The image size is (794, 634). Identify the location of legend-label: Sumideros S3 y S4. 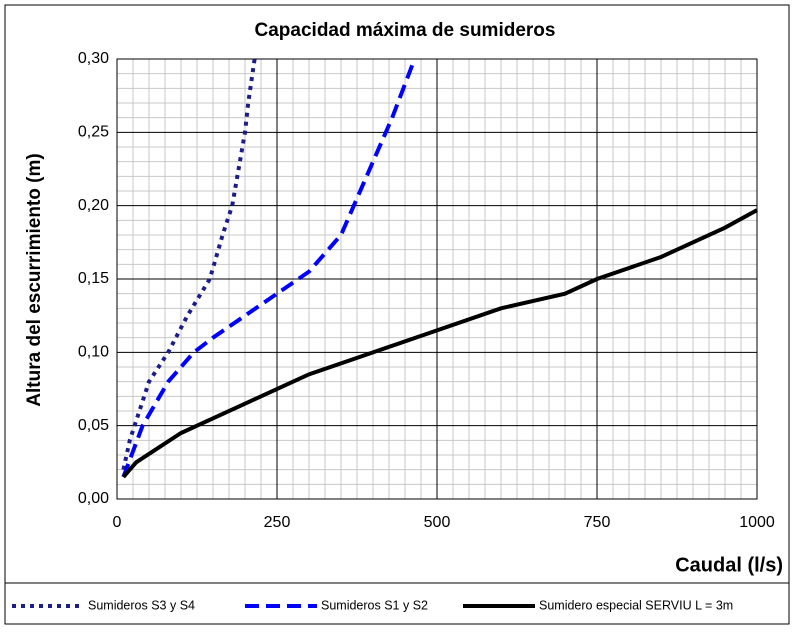
(141, 605).